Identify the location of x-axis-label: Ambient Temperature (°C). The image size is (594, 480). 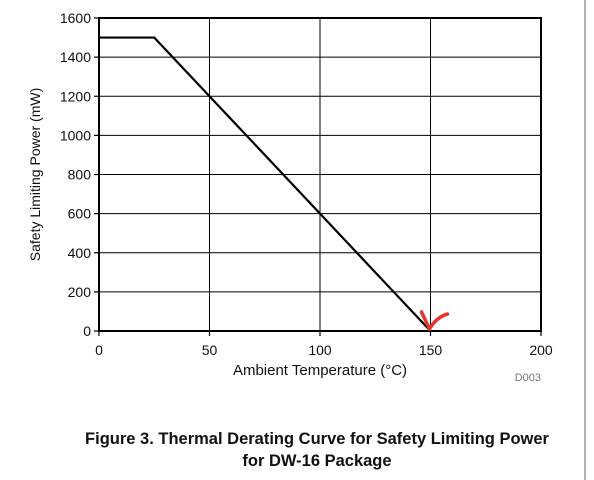
(320, 370).